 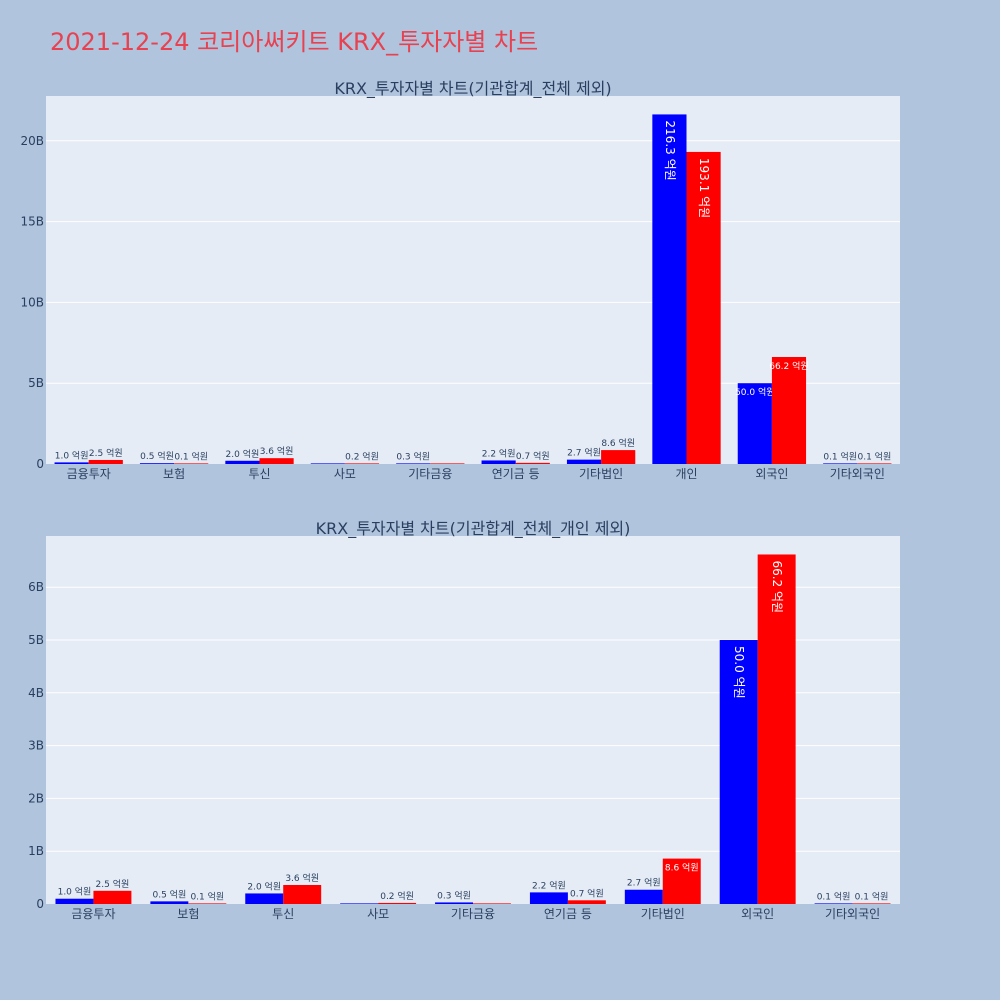 I want to click on data-label: 66.2 억원, so click(x=777, y=586).